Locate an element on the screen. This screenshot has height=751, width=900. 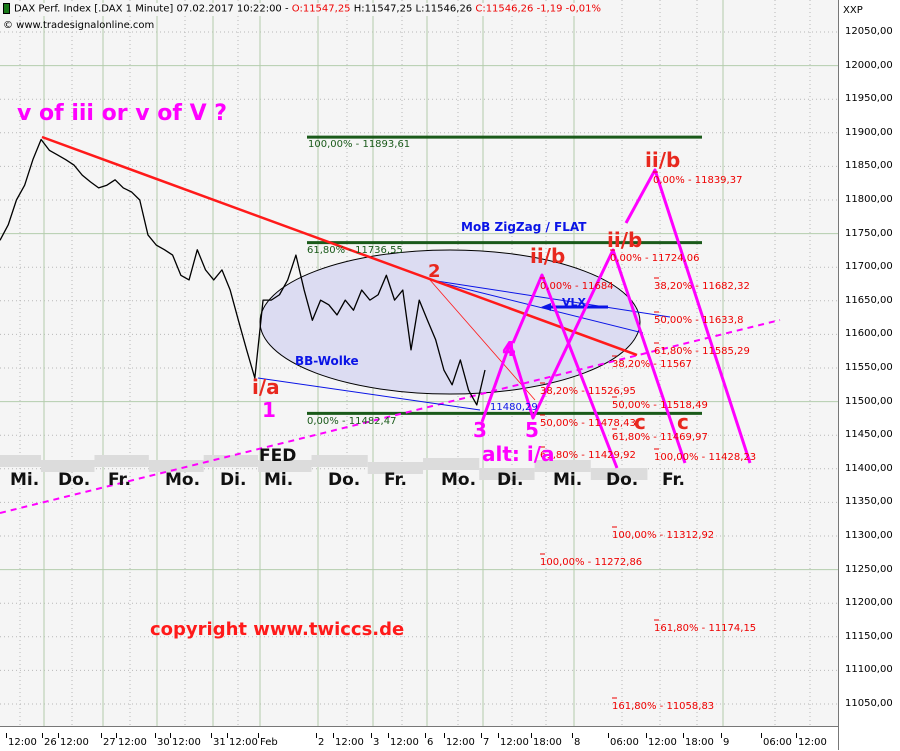
weekday-label: Do. is located at coordinates (344, 480).